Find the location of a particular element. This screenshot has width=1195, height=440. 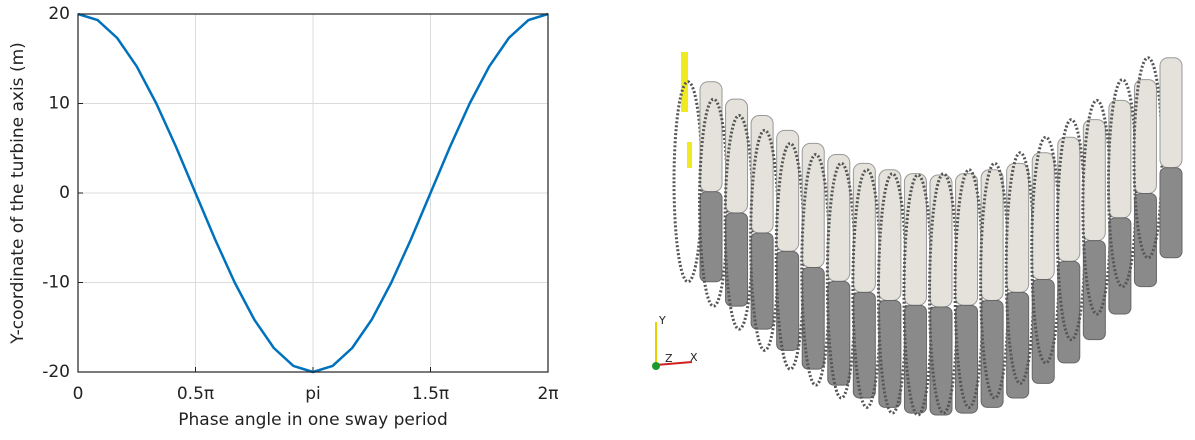

axis-triad-label: Z is located at coordinates (669, 358).